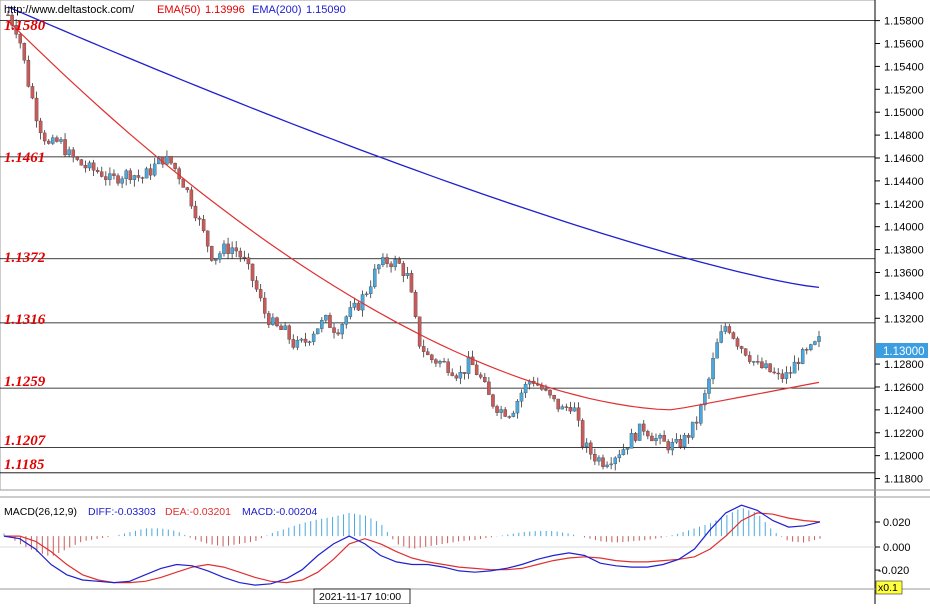  I want to click on level-label-6: 1.1207, so click(25, 441).